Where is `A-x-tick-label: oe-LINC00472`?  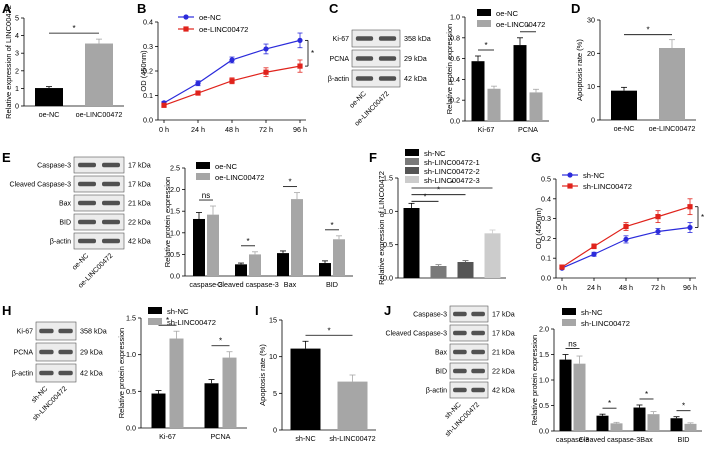
A-x-tick-label: oe-LINC00472 is located at coordinates (99, 114).